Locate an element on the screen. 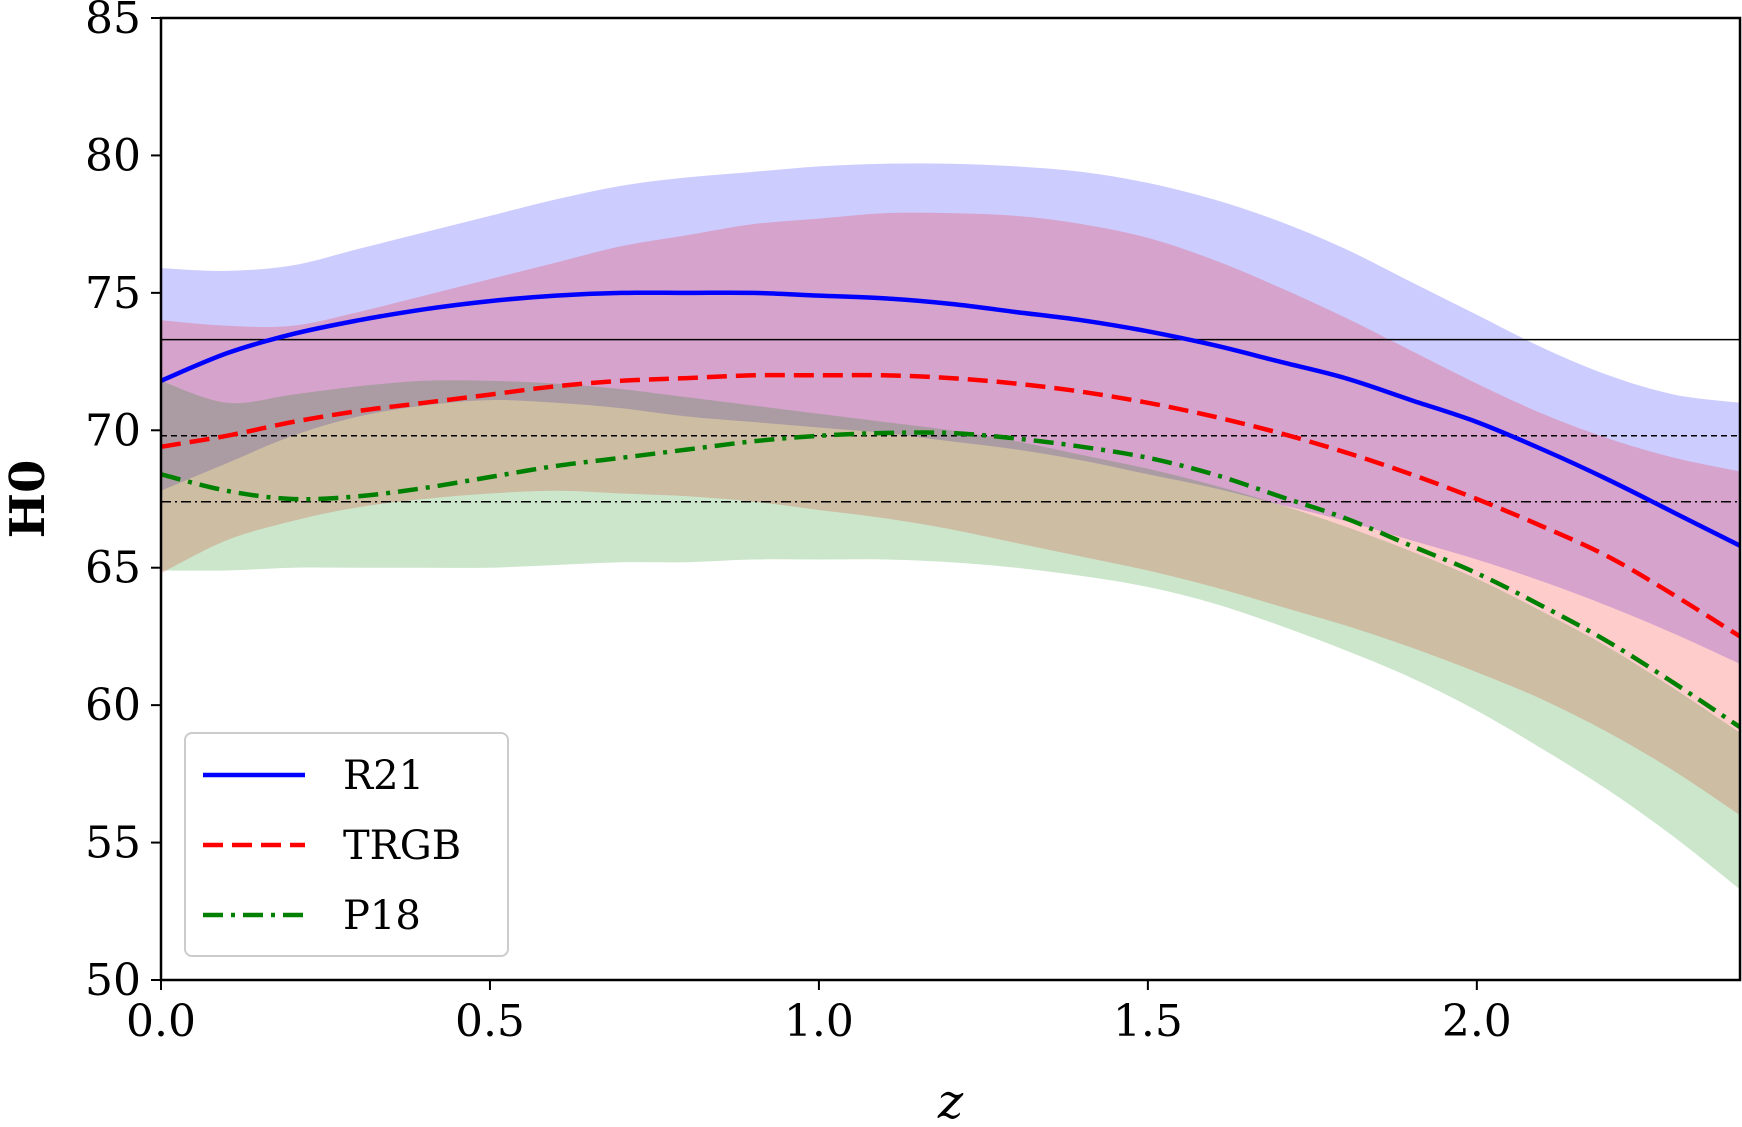 The height and width of the screenshot is (1127, 1742). legend-box is located at coordinates (346, 844).